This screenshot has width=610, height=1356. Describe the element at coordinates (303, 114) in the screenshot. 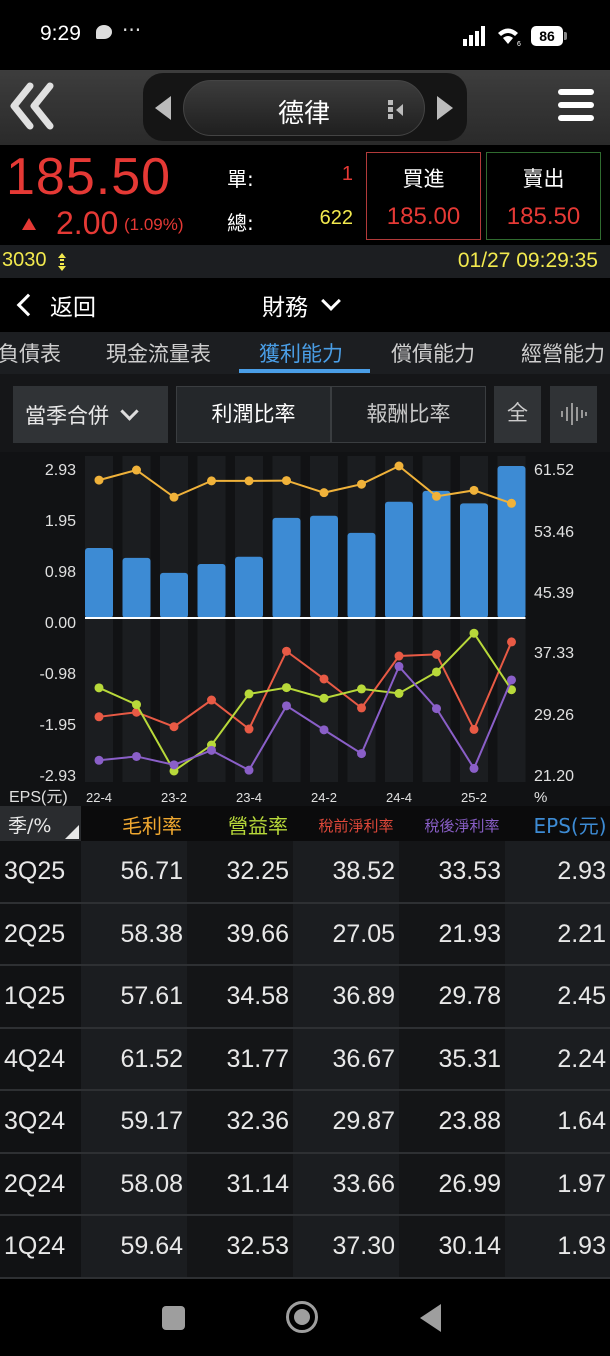

I see `stock-name: 德律` at that location.